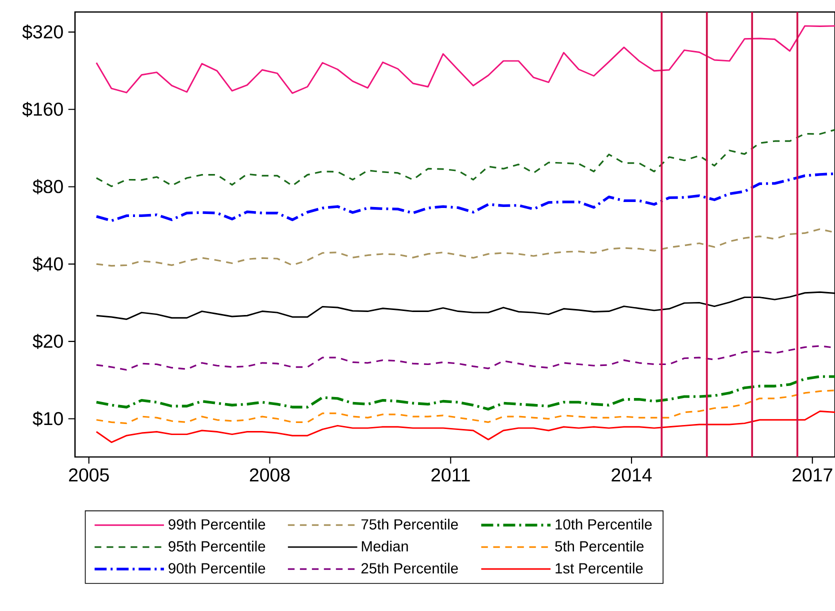 Image resolution: width=835 pixels, height=611 pixels. What do you see at coordinates (89, 475) in the screenshot?
I see `x-tick-label: 2005` at bounding box center [89, 475].